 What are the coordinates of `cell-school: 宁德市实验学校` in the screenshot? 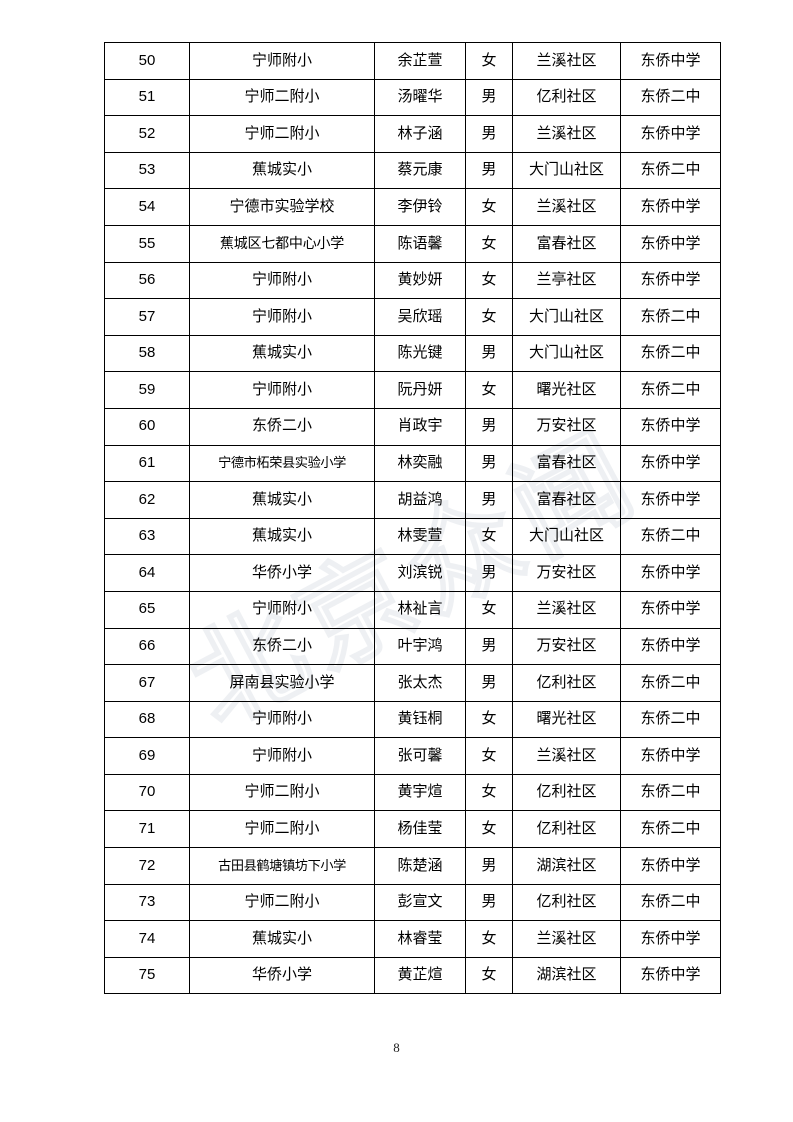 It's located at (282, 207).